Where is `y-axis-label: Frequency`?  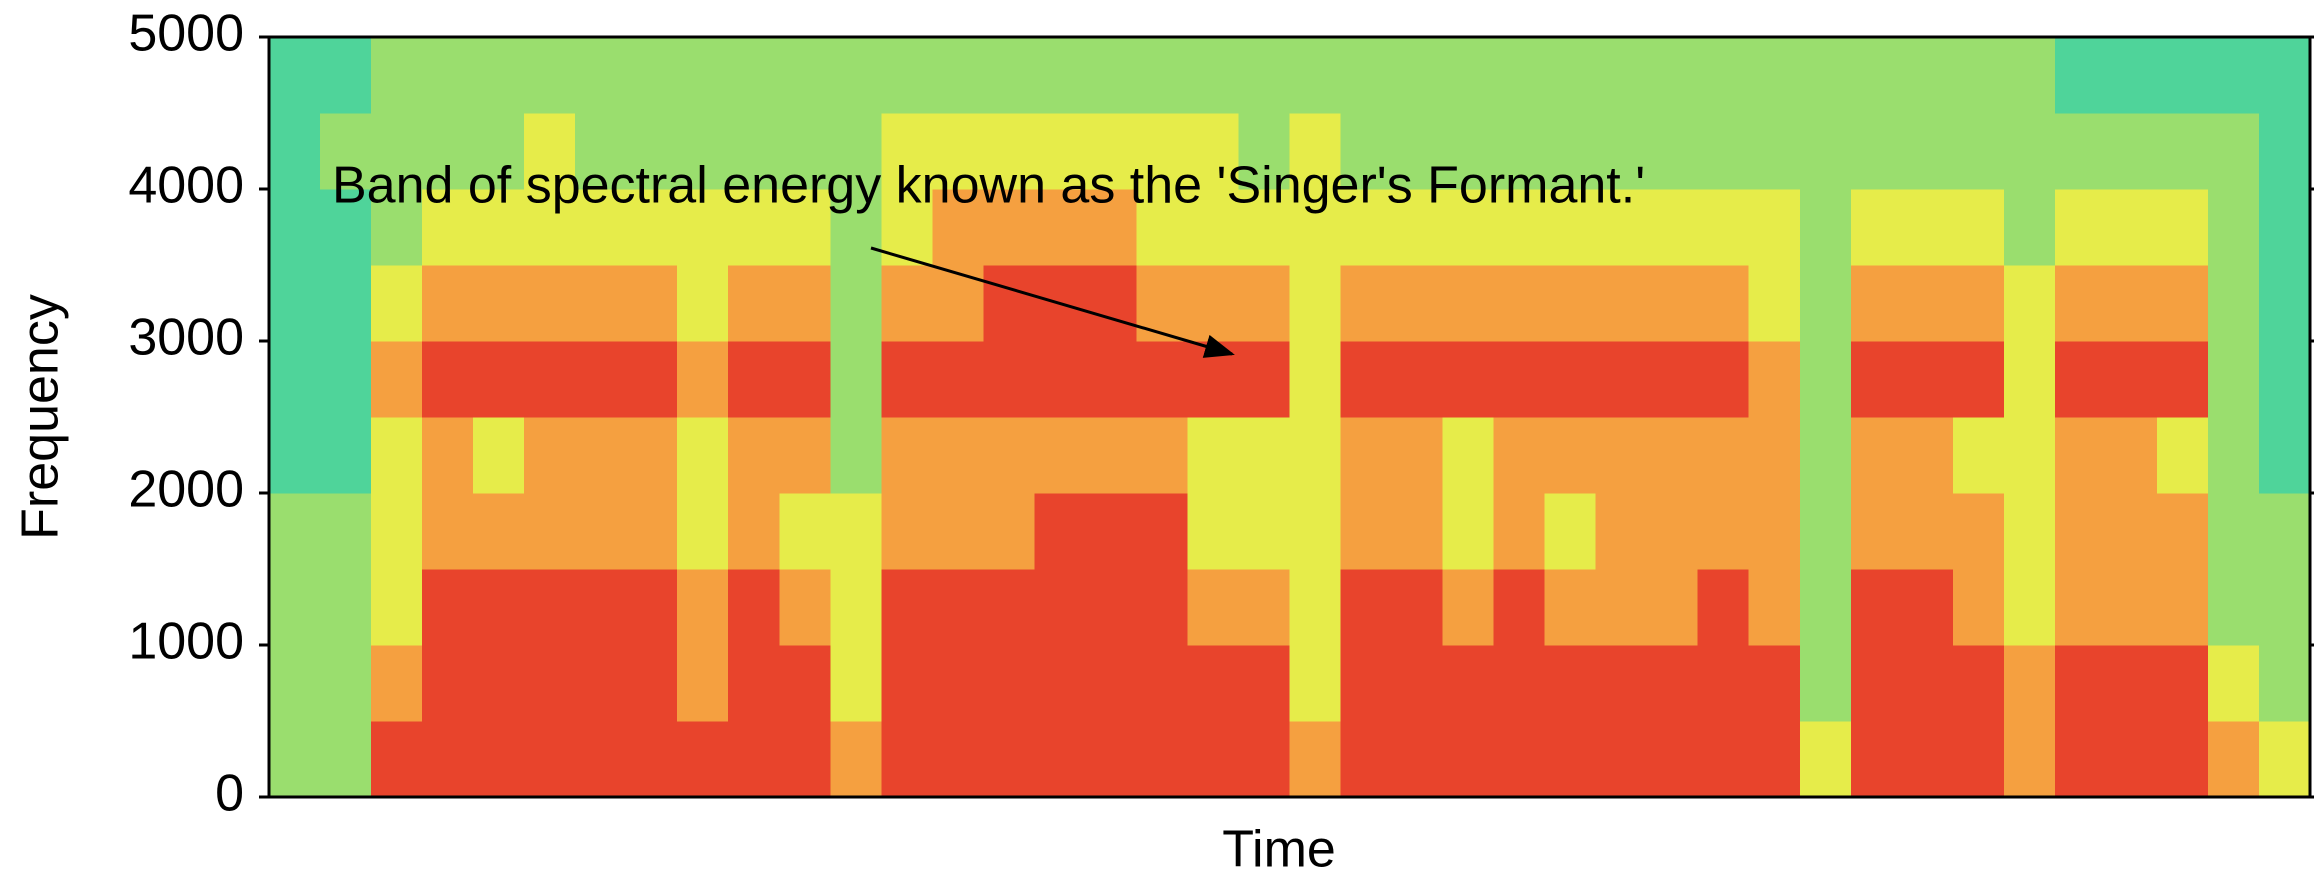 y-axis-label: Frequency is located at coordinates (41, 417).